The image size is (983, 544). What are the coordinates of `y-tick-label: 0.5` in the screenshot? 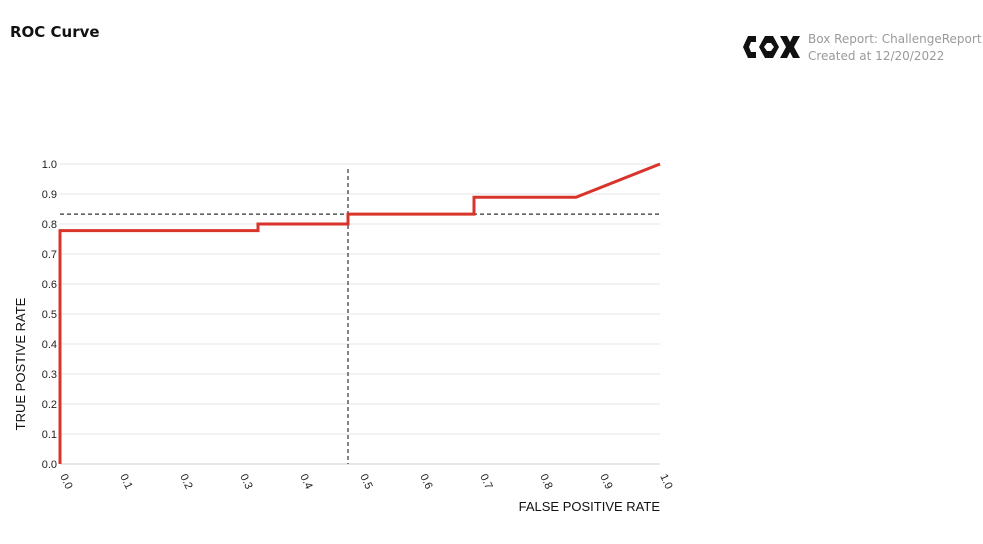 It's located at (49, 315).